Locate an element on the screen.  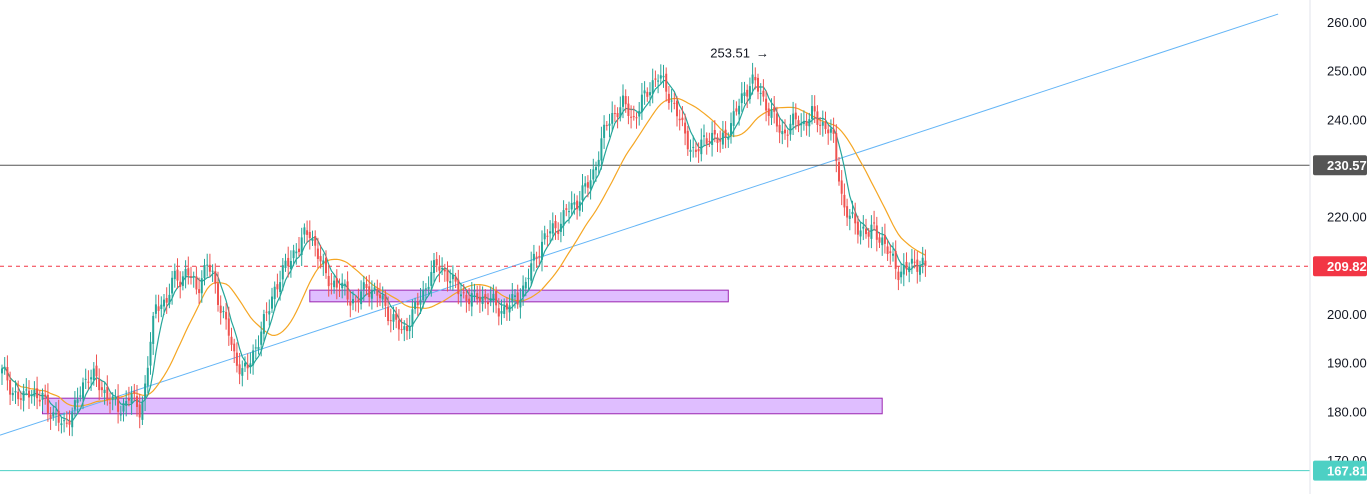
support-badge: 167.81 is located at coordinates (1340, 470).